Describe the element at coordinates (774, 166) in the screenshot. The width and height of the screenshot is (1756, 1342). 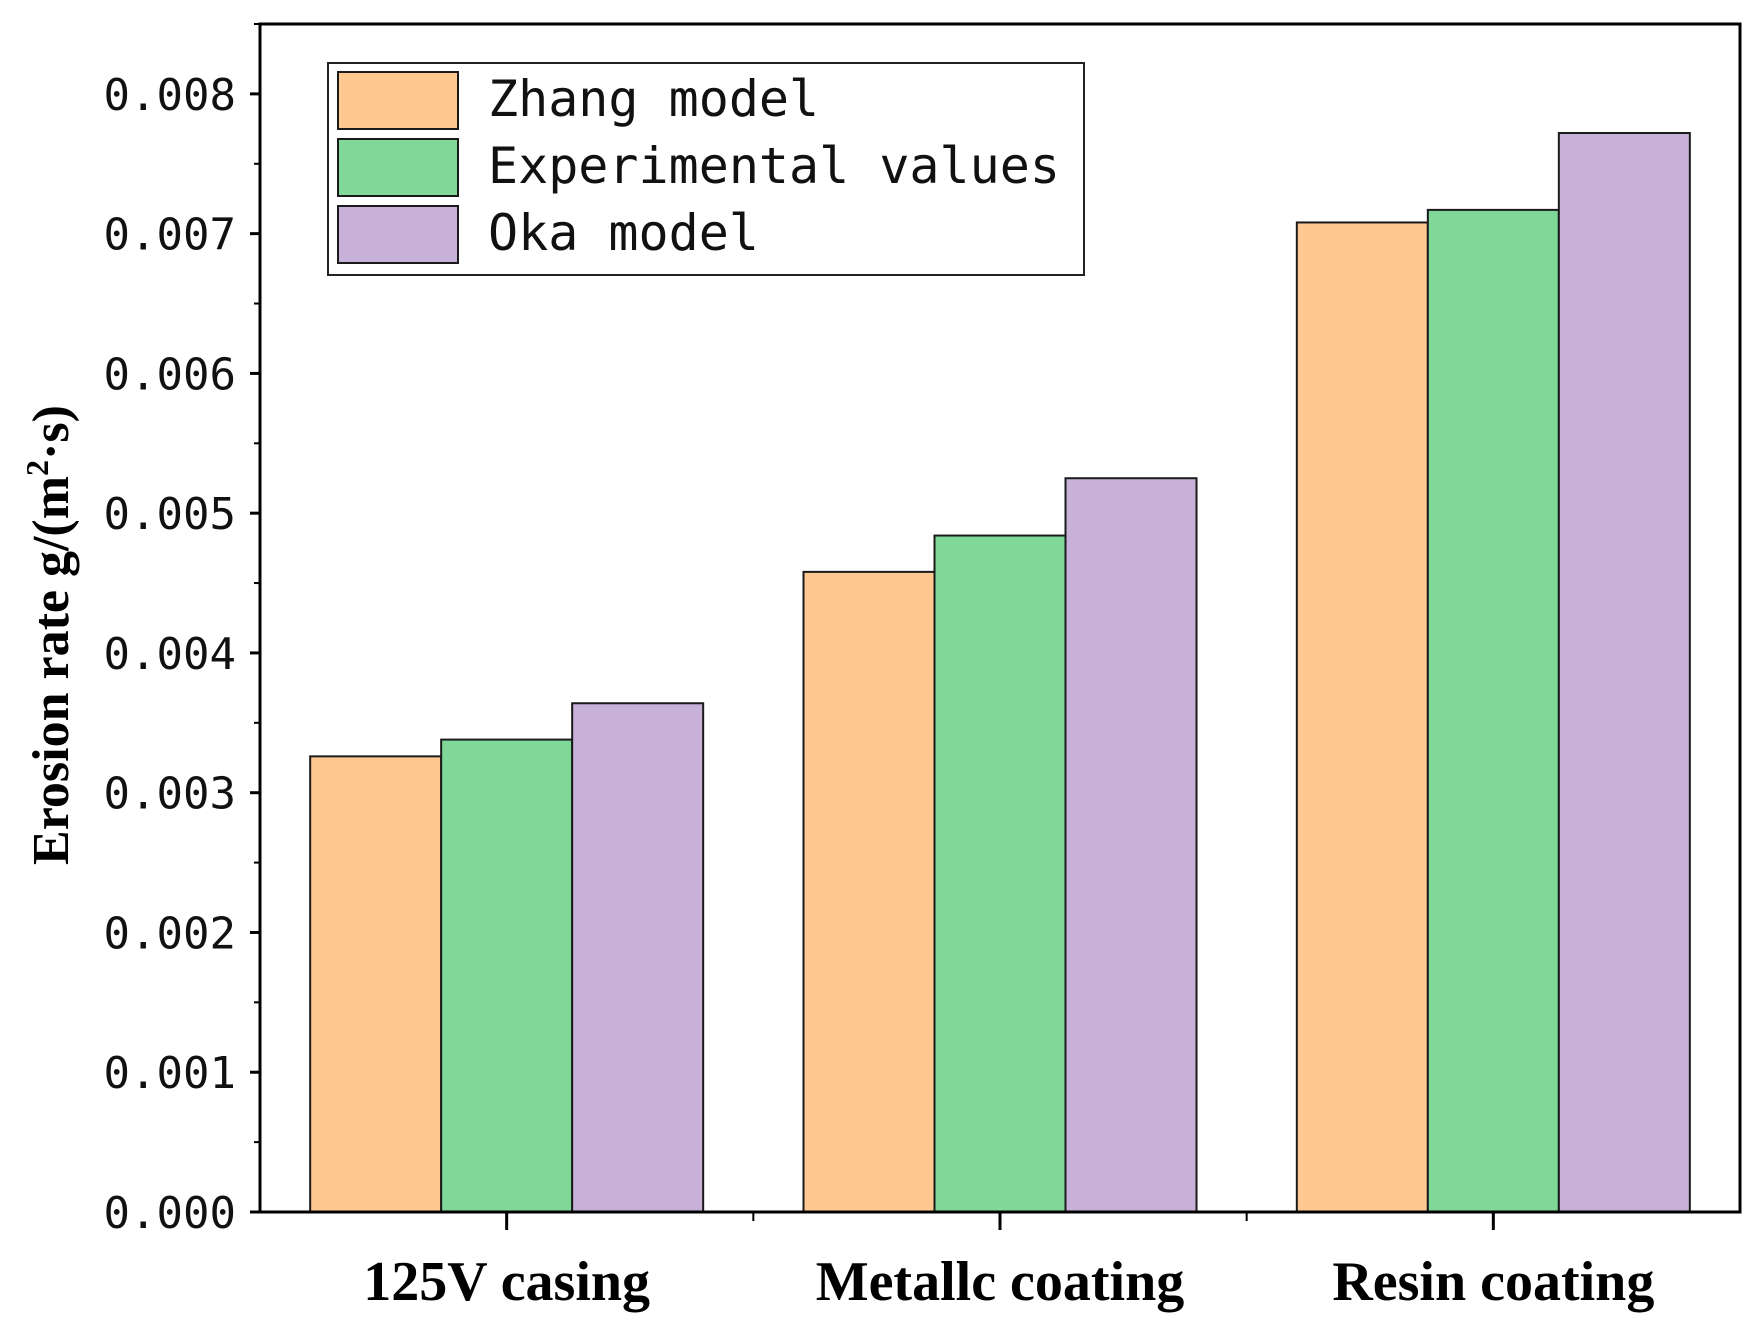
I see `legend-label: Experimental values` at that location.